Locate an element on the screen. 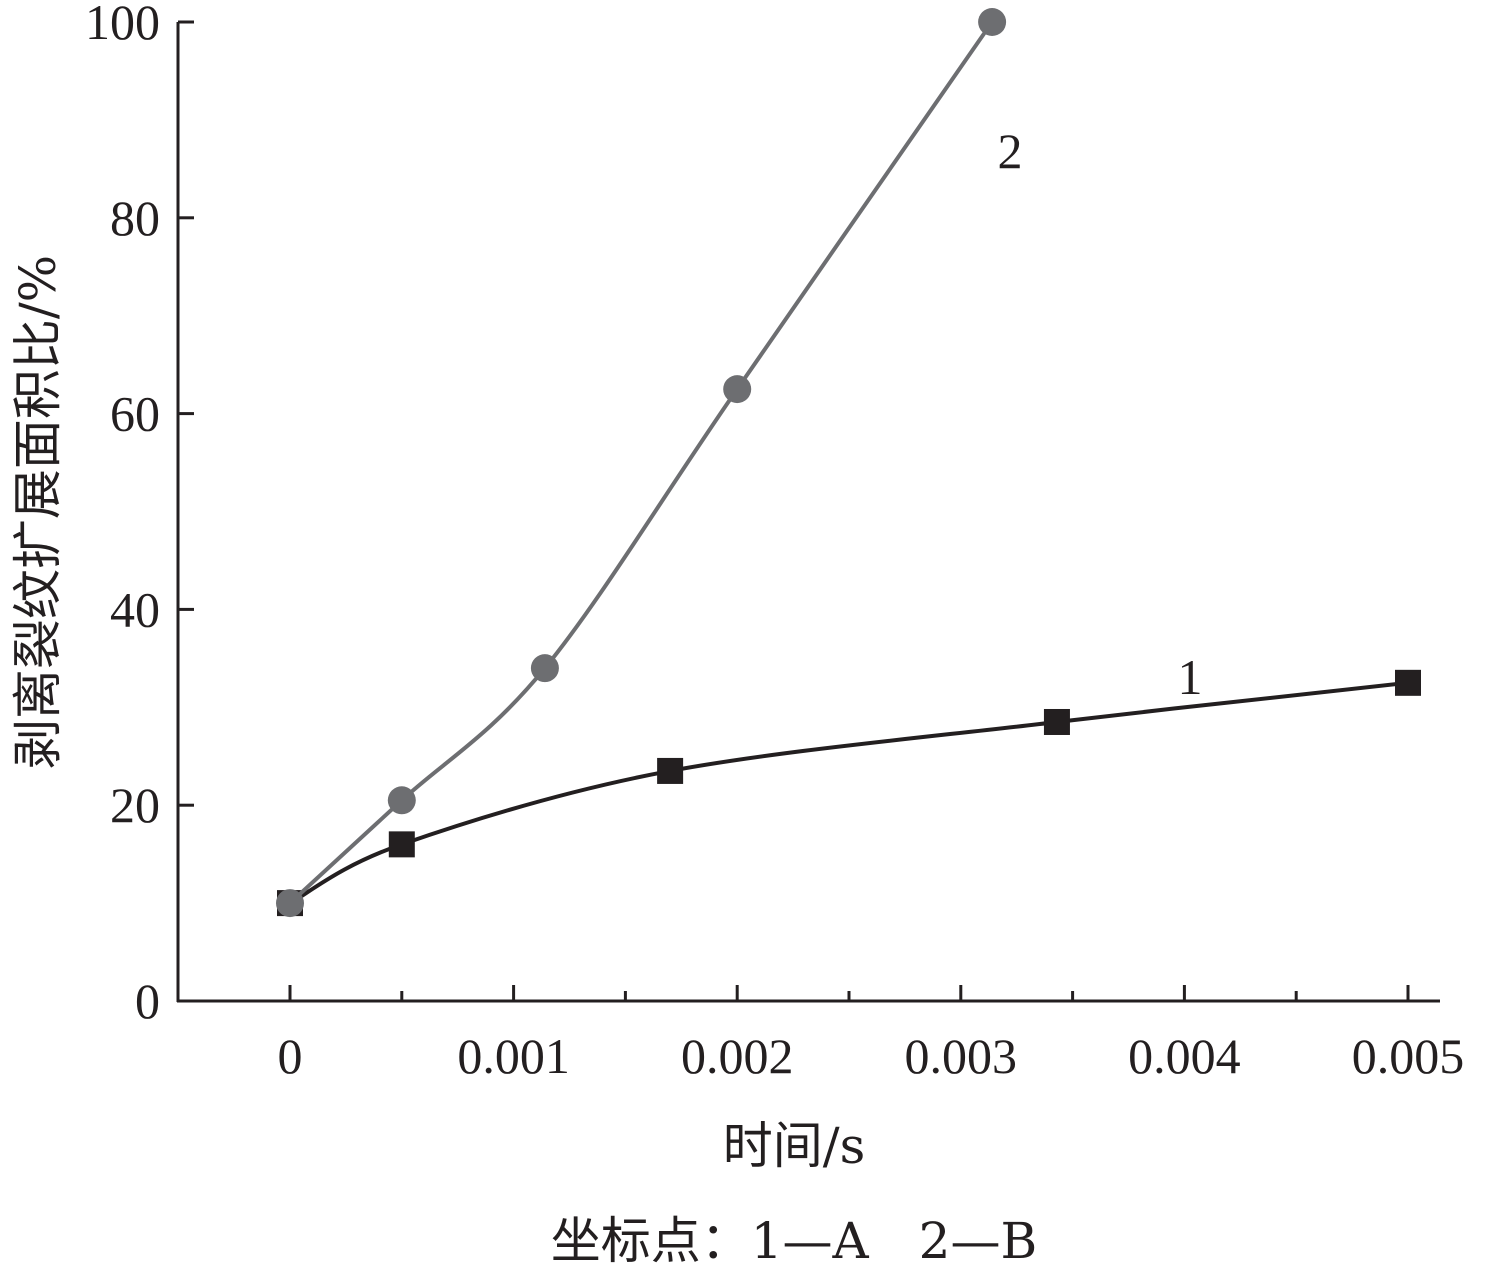 The image size is (1489, 1267). y-tick-label: 40 is located at coordinates (135, 609).